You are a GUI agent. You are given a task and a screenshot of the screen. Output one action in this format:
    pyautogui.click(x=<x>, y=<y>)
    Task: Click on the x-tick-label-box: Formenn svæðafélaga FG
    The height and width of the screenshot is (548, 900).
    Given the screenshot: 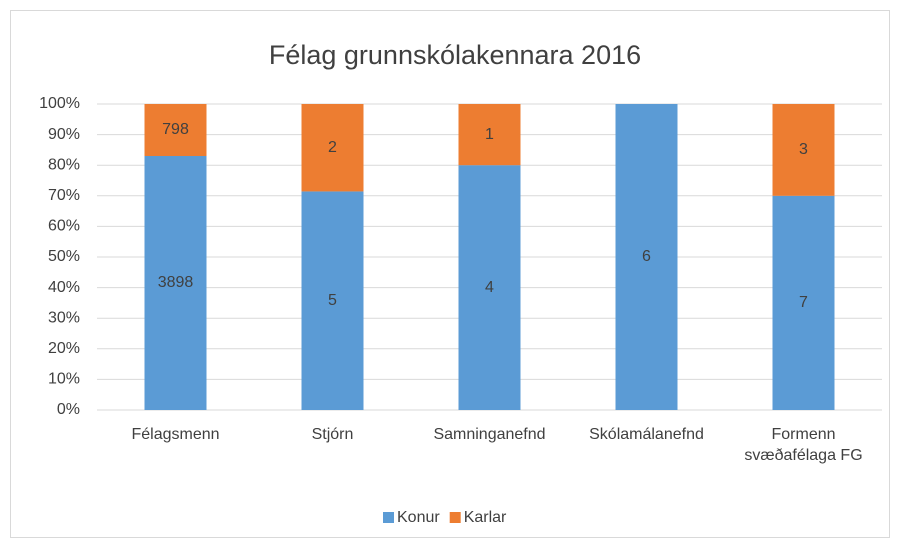 What is the action you would take?
    pyautogui.click(x=803, y=445)
    